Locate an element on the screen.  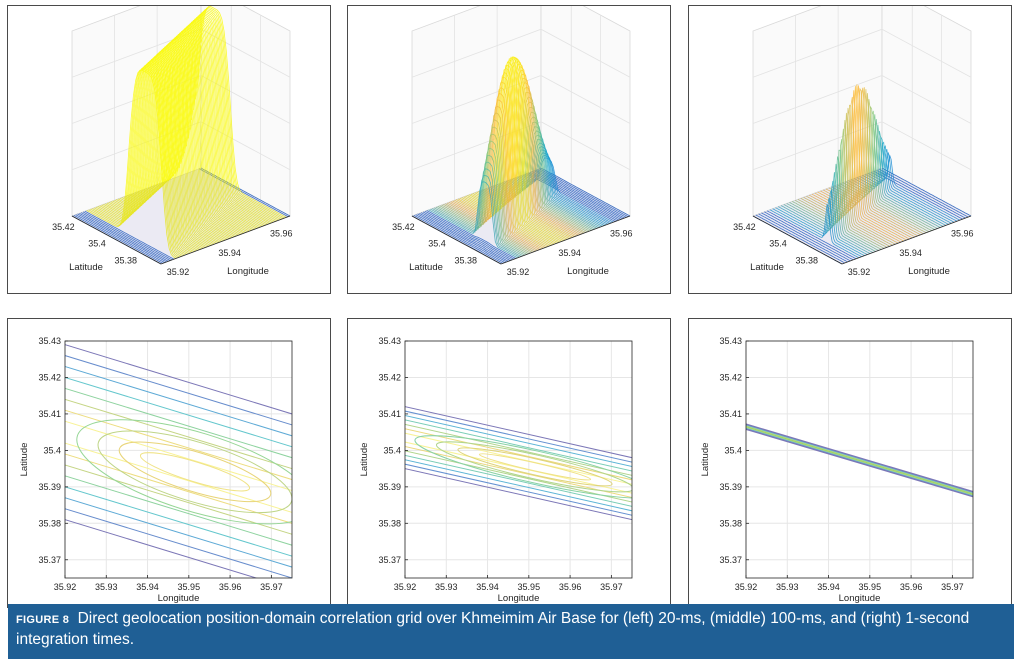
axes-box is located at coordinates (518, 459).